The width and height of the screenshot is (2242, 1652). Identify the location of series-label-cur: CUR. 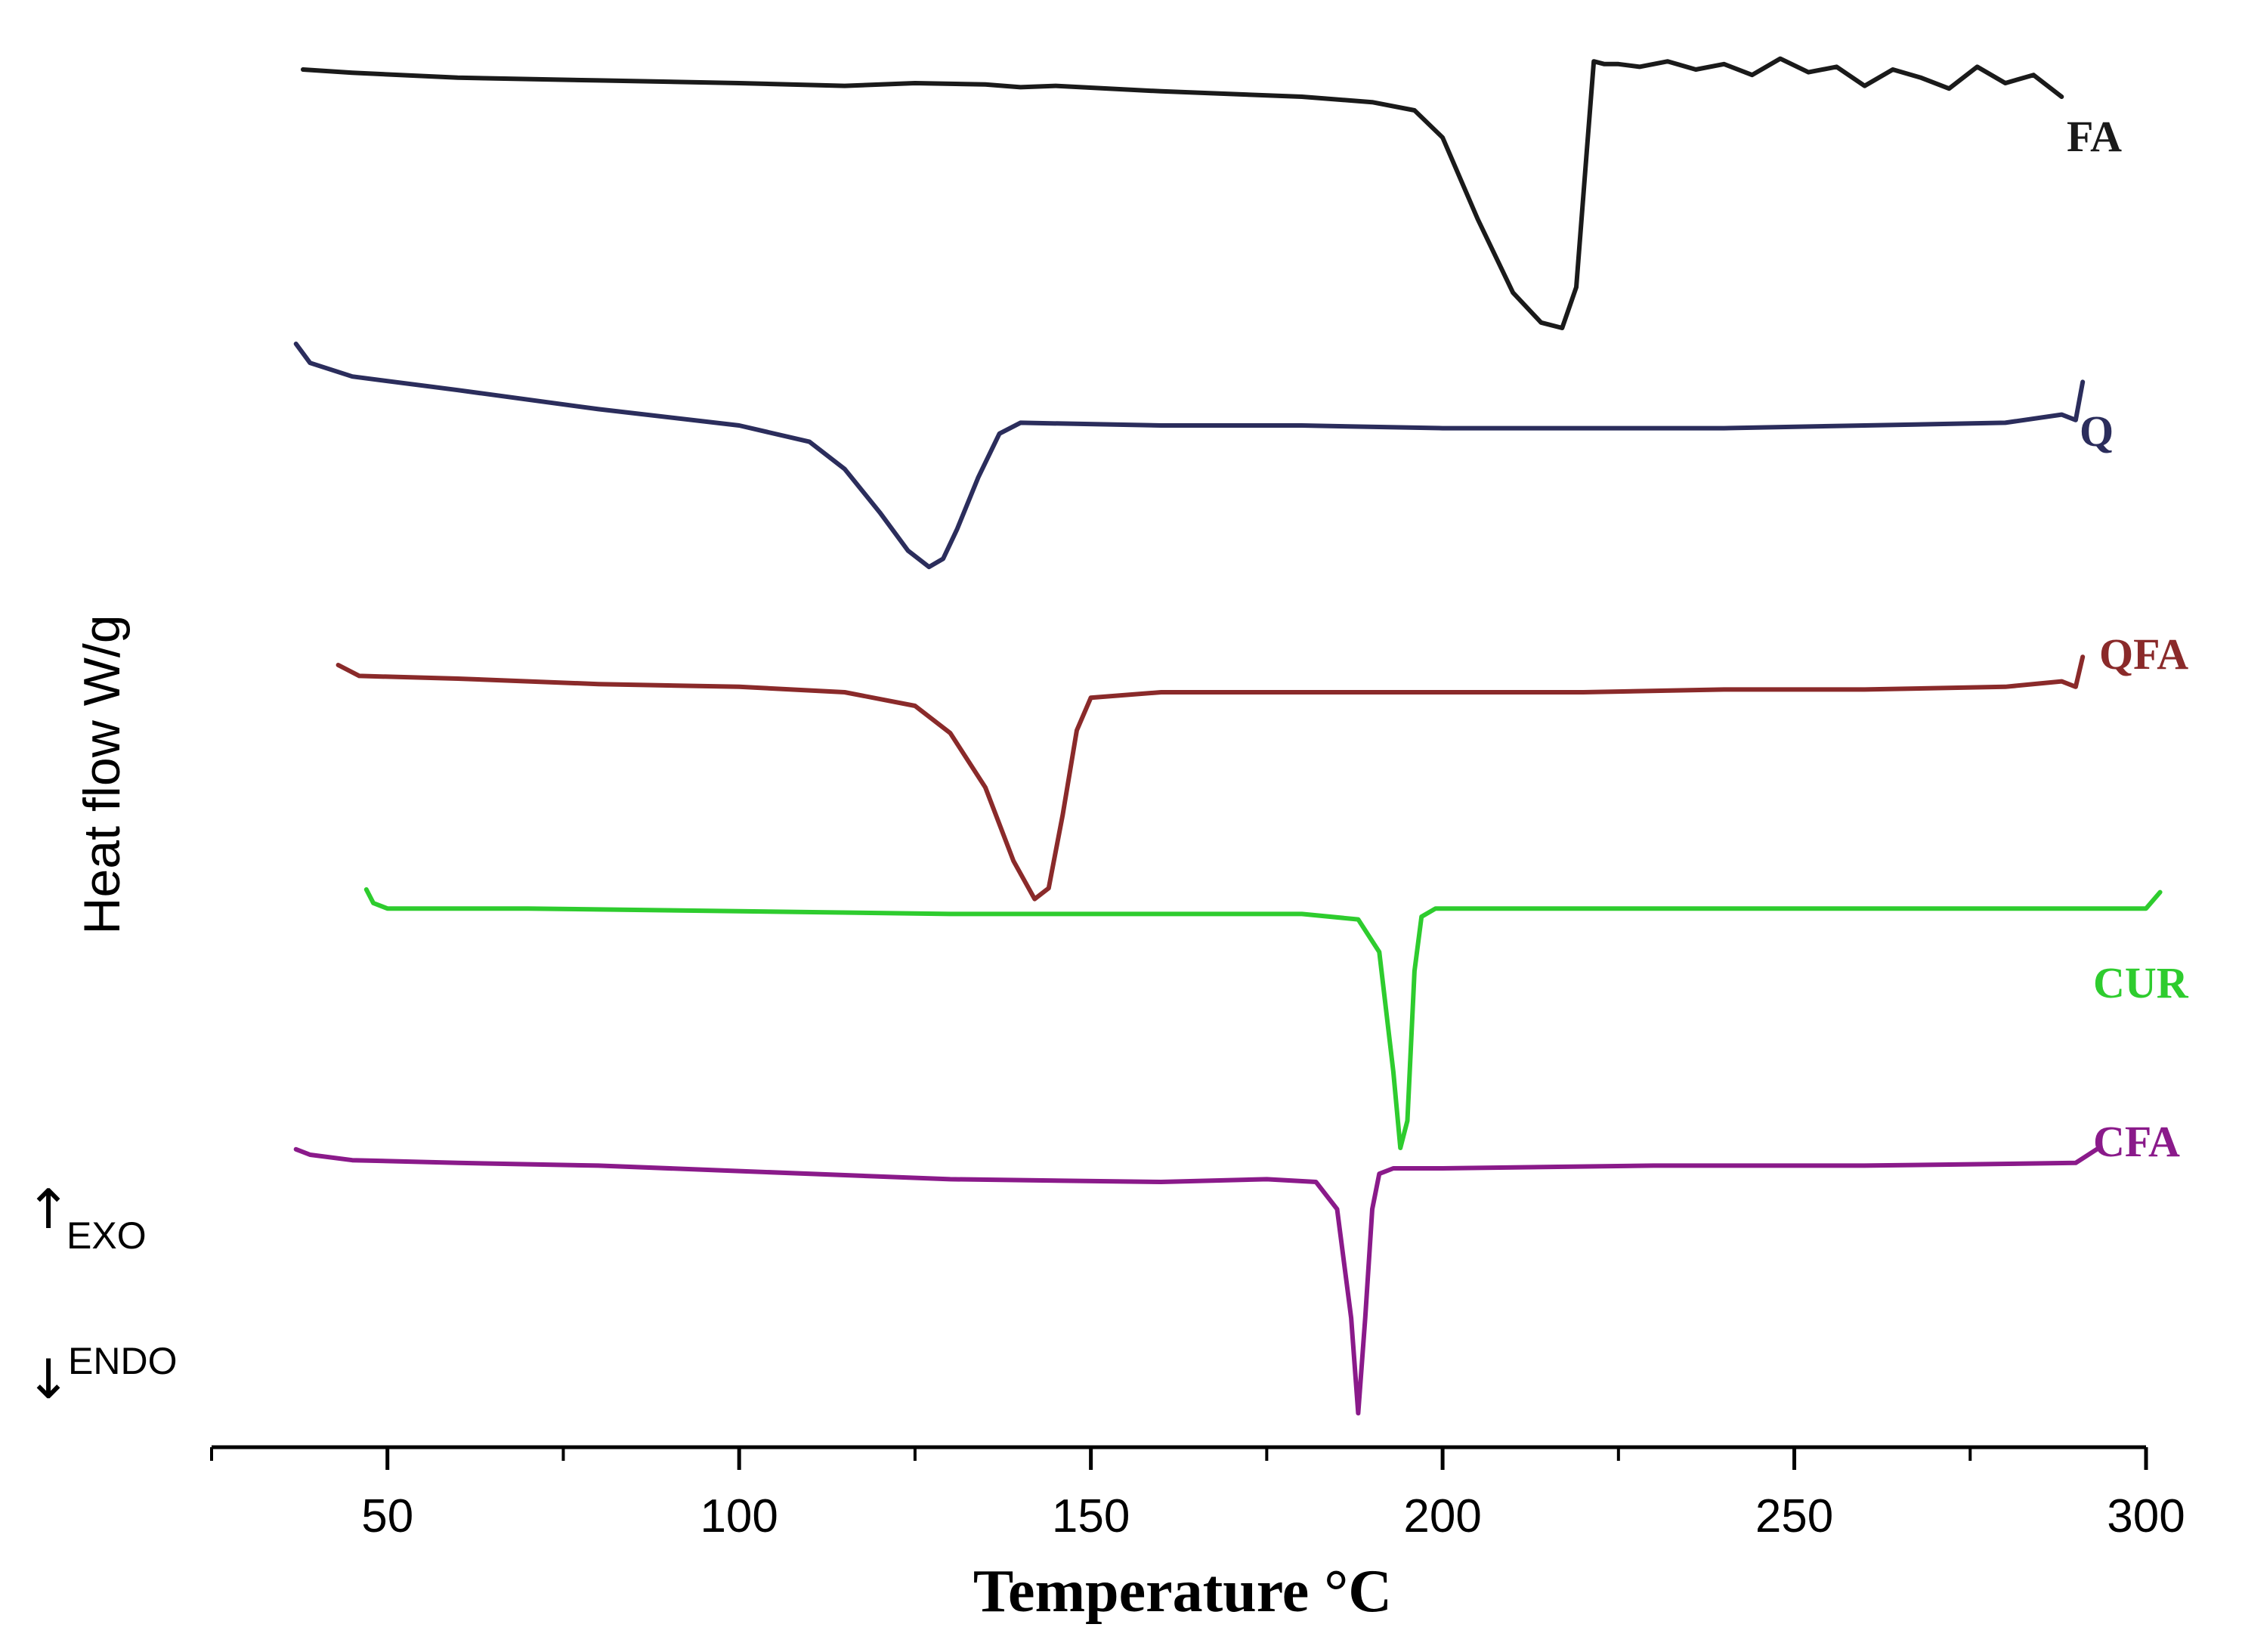
(2141, 982).